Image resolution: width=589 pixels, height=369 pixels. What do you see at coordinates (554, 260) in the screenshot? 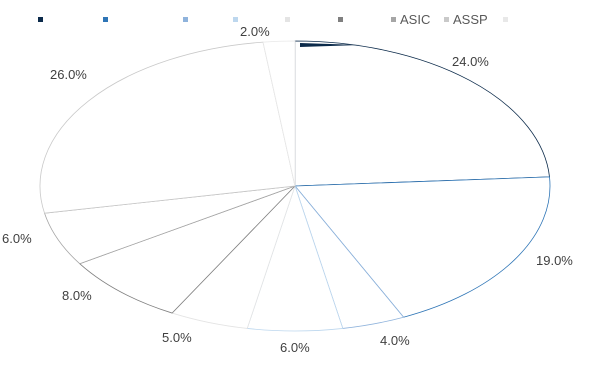
I see `data-label: 19.0%` at bounding box center [554, 260].